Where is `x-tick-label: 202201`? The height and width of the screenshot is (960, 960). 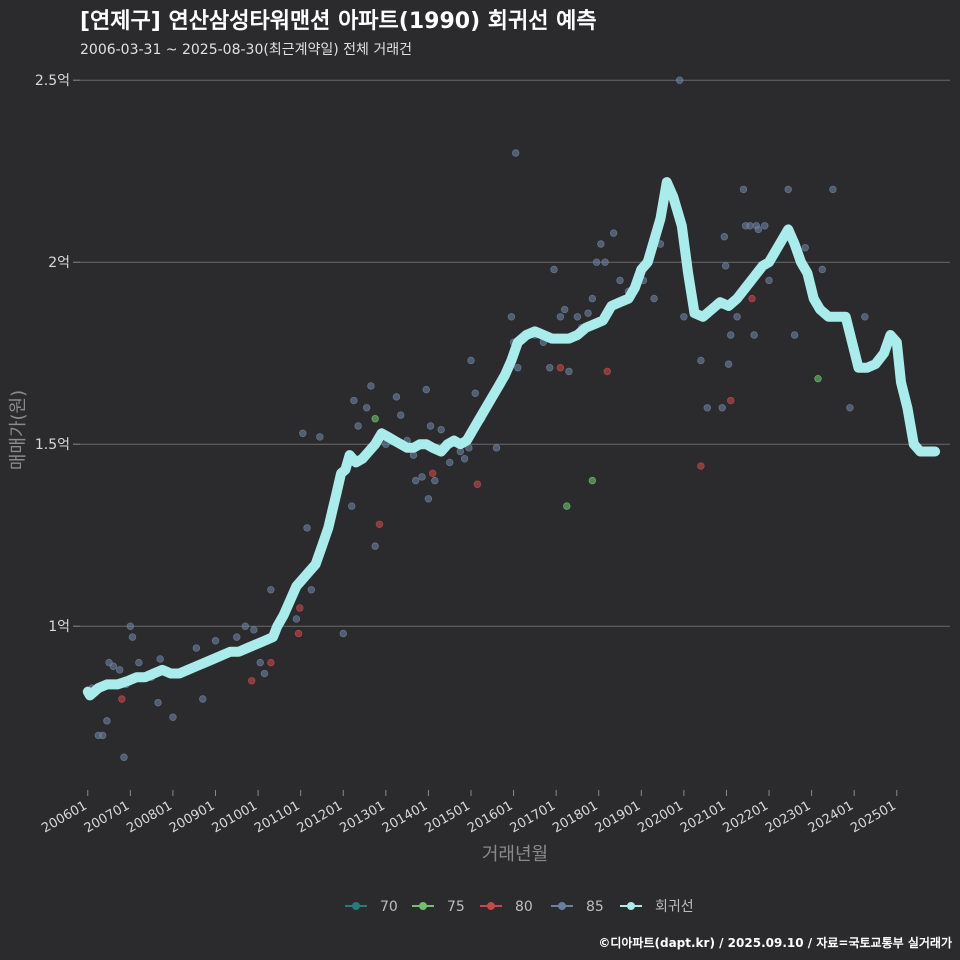
x-tick-label: 202201 is located at coordinates (746, 817).